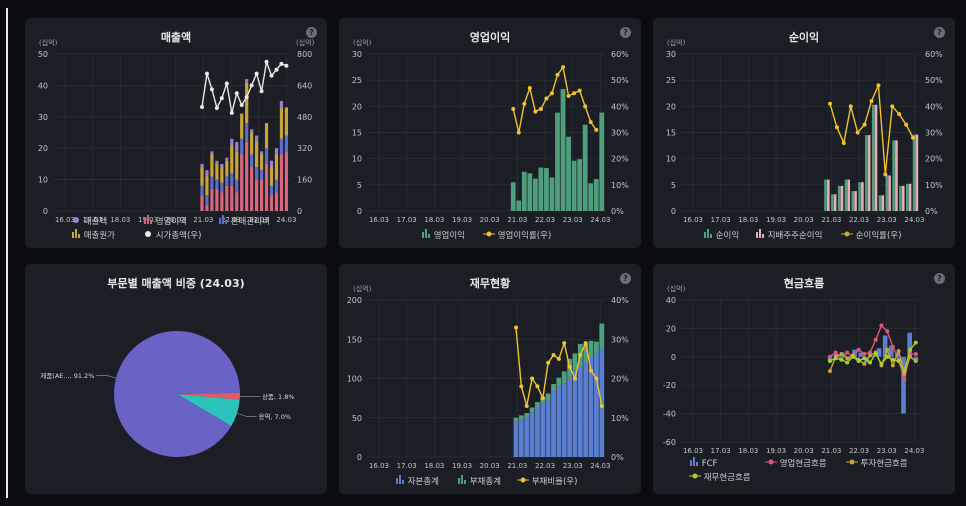 Image resolution: width=966 pixels, height=506 pixels. I want to click on legend-item-op: 영업이익, so click(443, 235).